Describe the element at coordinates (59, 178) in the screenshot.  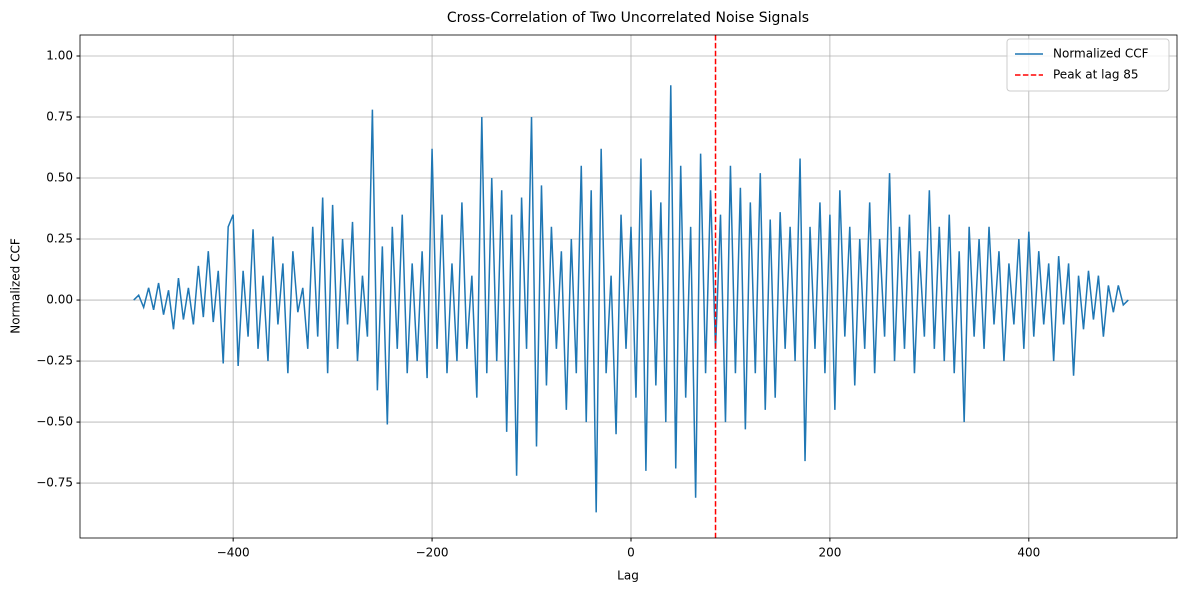
I see `y-tick-label: 0.50` at that location.